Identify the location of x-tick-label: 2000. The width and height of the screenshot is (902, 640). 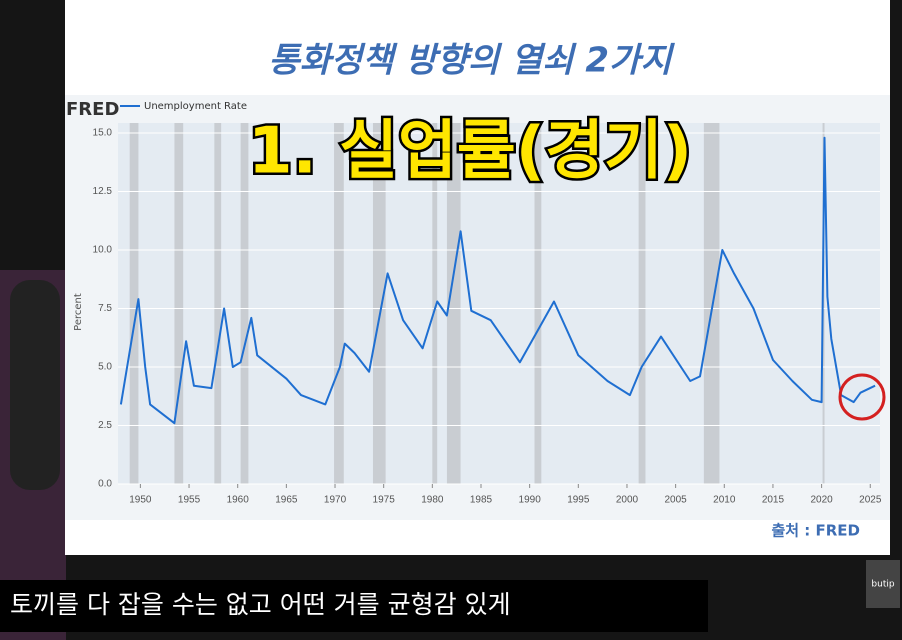
(627, 500).